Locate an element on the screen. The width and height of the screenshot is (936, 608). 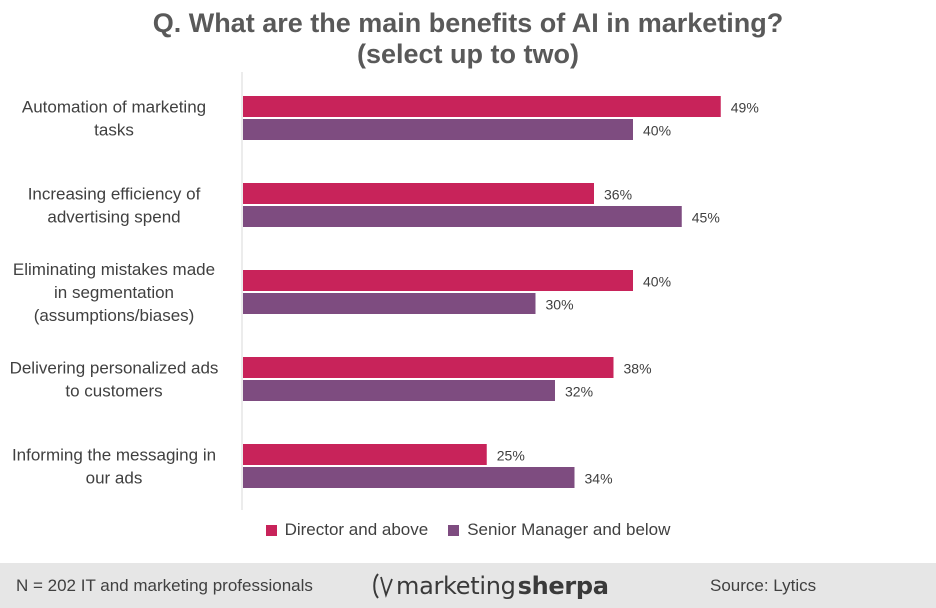
chart-title-line-2: (select up to two) is located at coordinates (468, 54).